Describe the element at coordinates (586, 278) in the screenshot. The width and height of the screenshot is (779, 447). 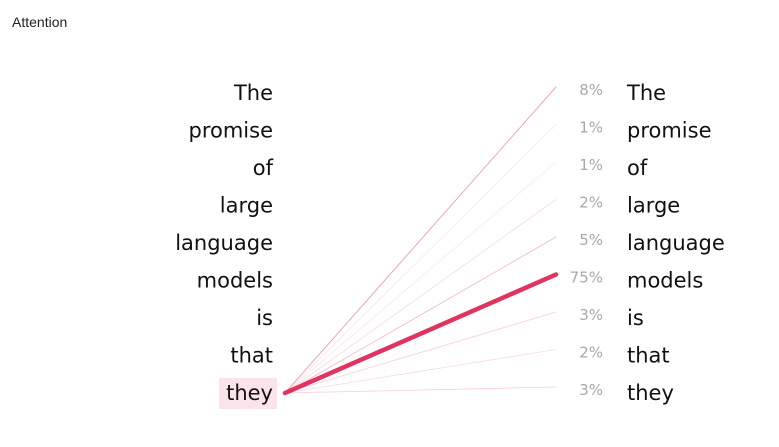
I see `attention-weight-label: 75%` at that location.